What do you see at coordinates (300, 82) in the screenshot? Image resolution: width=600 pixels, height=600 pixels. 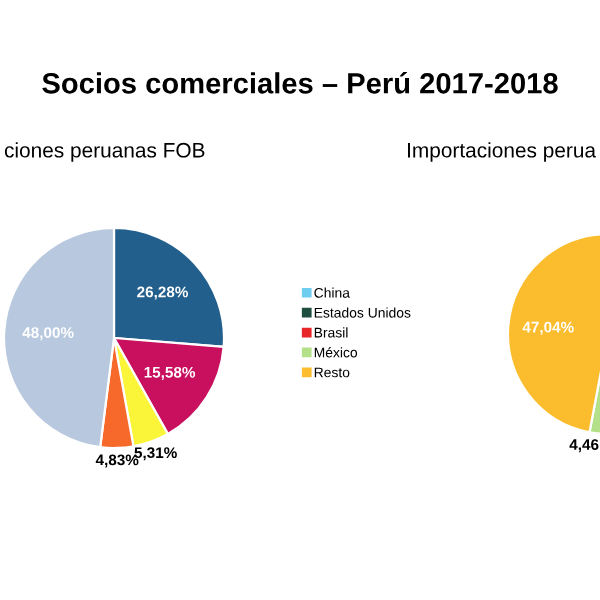 I see `text: Socios comerciales – Perú 2017-2018` at bounding box center [300, 82].